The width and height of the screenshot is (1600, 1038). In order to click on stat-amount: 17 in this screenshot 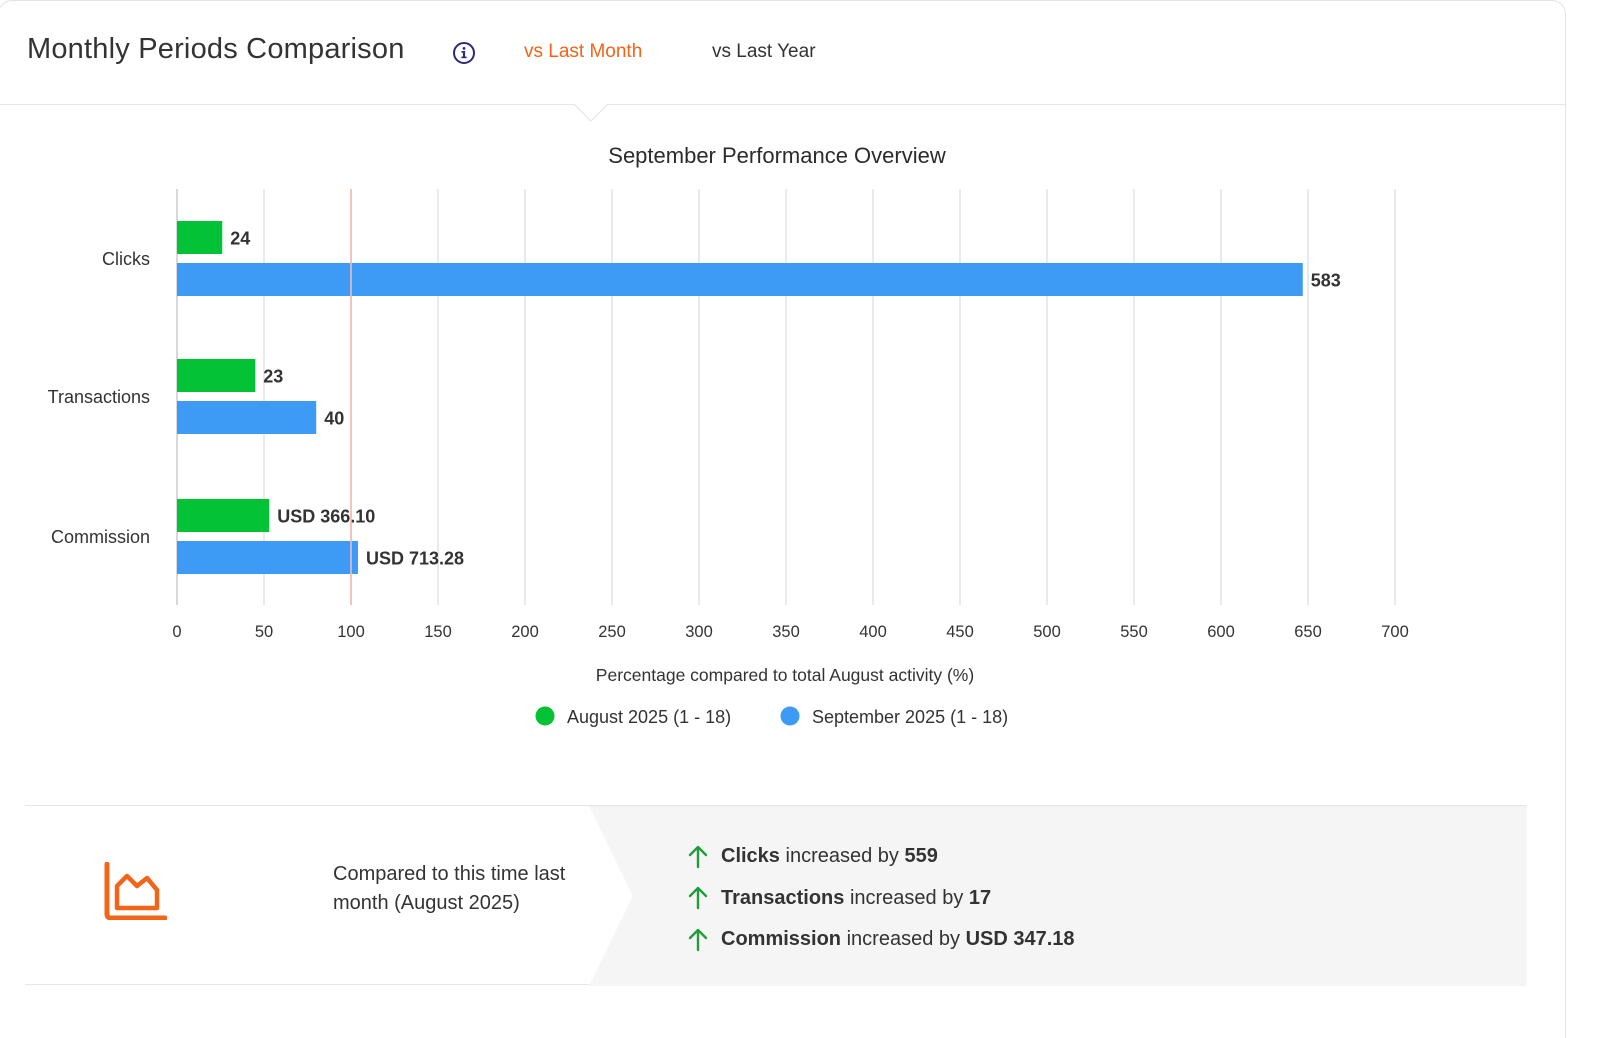, I will do `click(980, 897)`.